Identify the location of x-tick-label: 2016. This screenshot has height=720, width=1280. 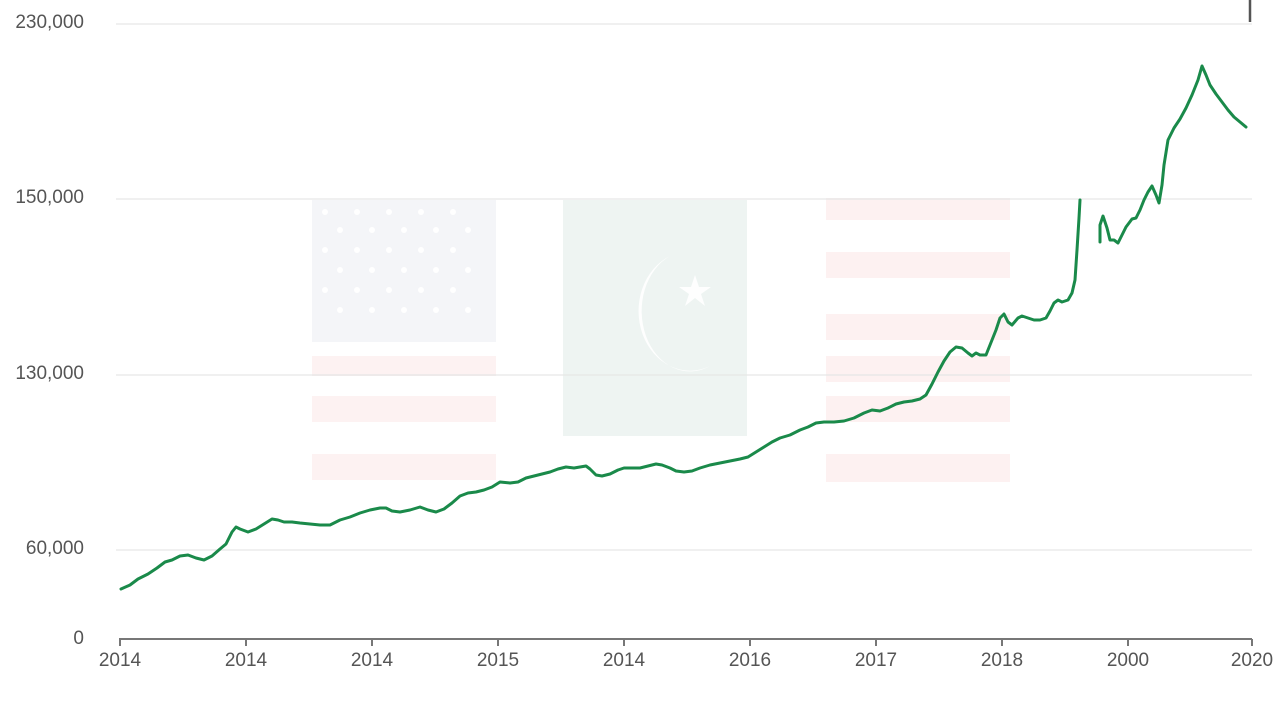
(750, 660).